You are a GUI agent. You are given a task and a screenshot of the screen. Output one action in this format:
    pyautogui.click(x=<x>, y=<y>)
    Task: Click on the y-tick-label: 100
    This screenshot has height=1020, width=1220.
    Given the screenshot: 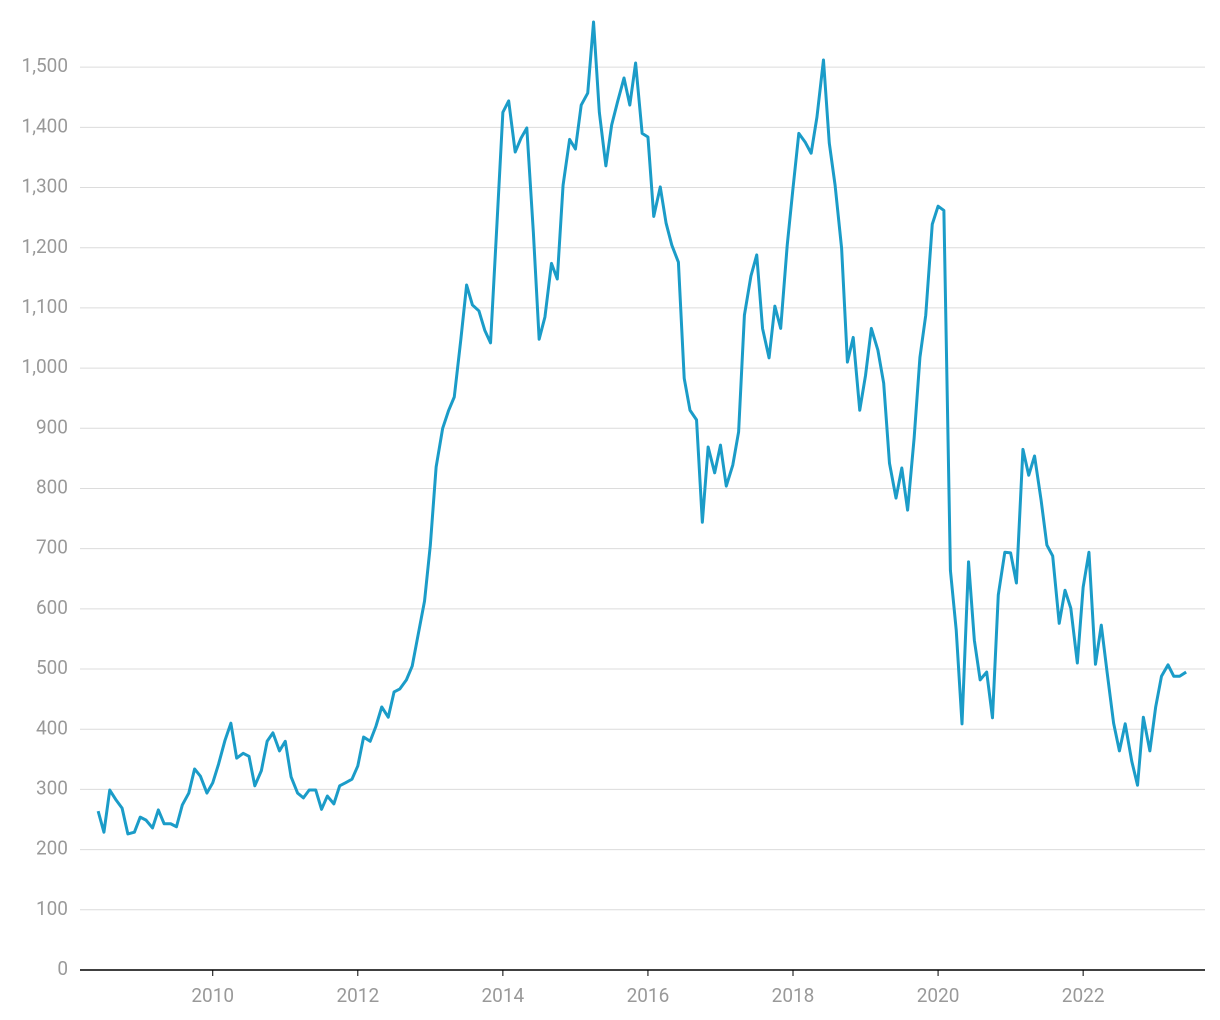 What is the action you would take?
    pyautogui.click(x=52, y=908)
    